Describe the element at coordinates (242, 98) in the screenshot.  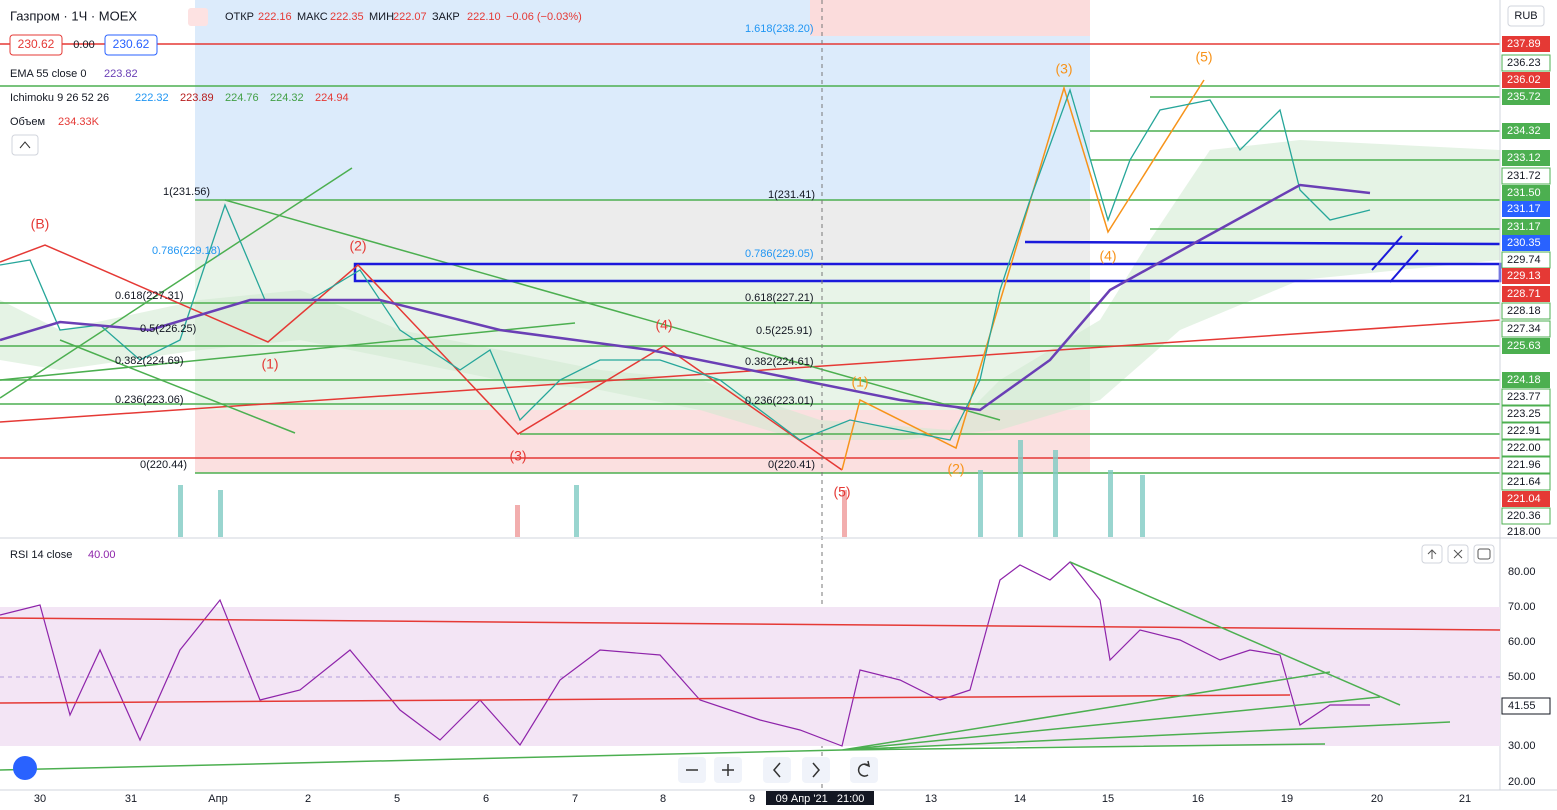
I see `indicator-value: 224.76` at that location.